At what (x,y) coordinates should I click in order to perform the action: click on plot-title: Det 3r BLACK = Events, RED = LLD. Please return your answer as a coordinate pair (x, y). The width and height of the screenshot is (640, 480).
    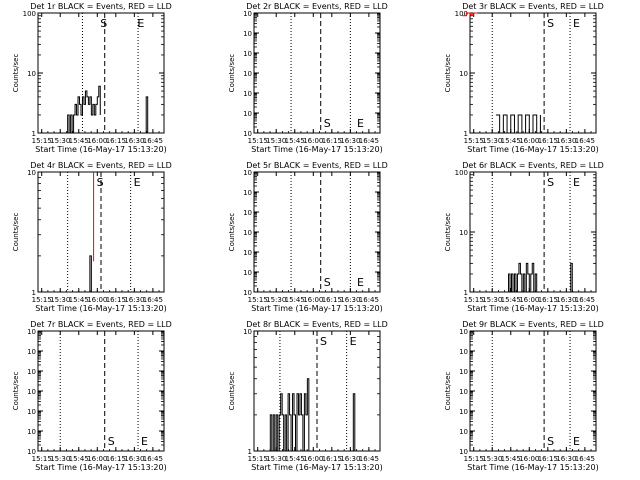
    Looking at the image, I should click on (533, 6).